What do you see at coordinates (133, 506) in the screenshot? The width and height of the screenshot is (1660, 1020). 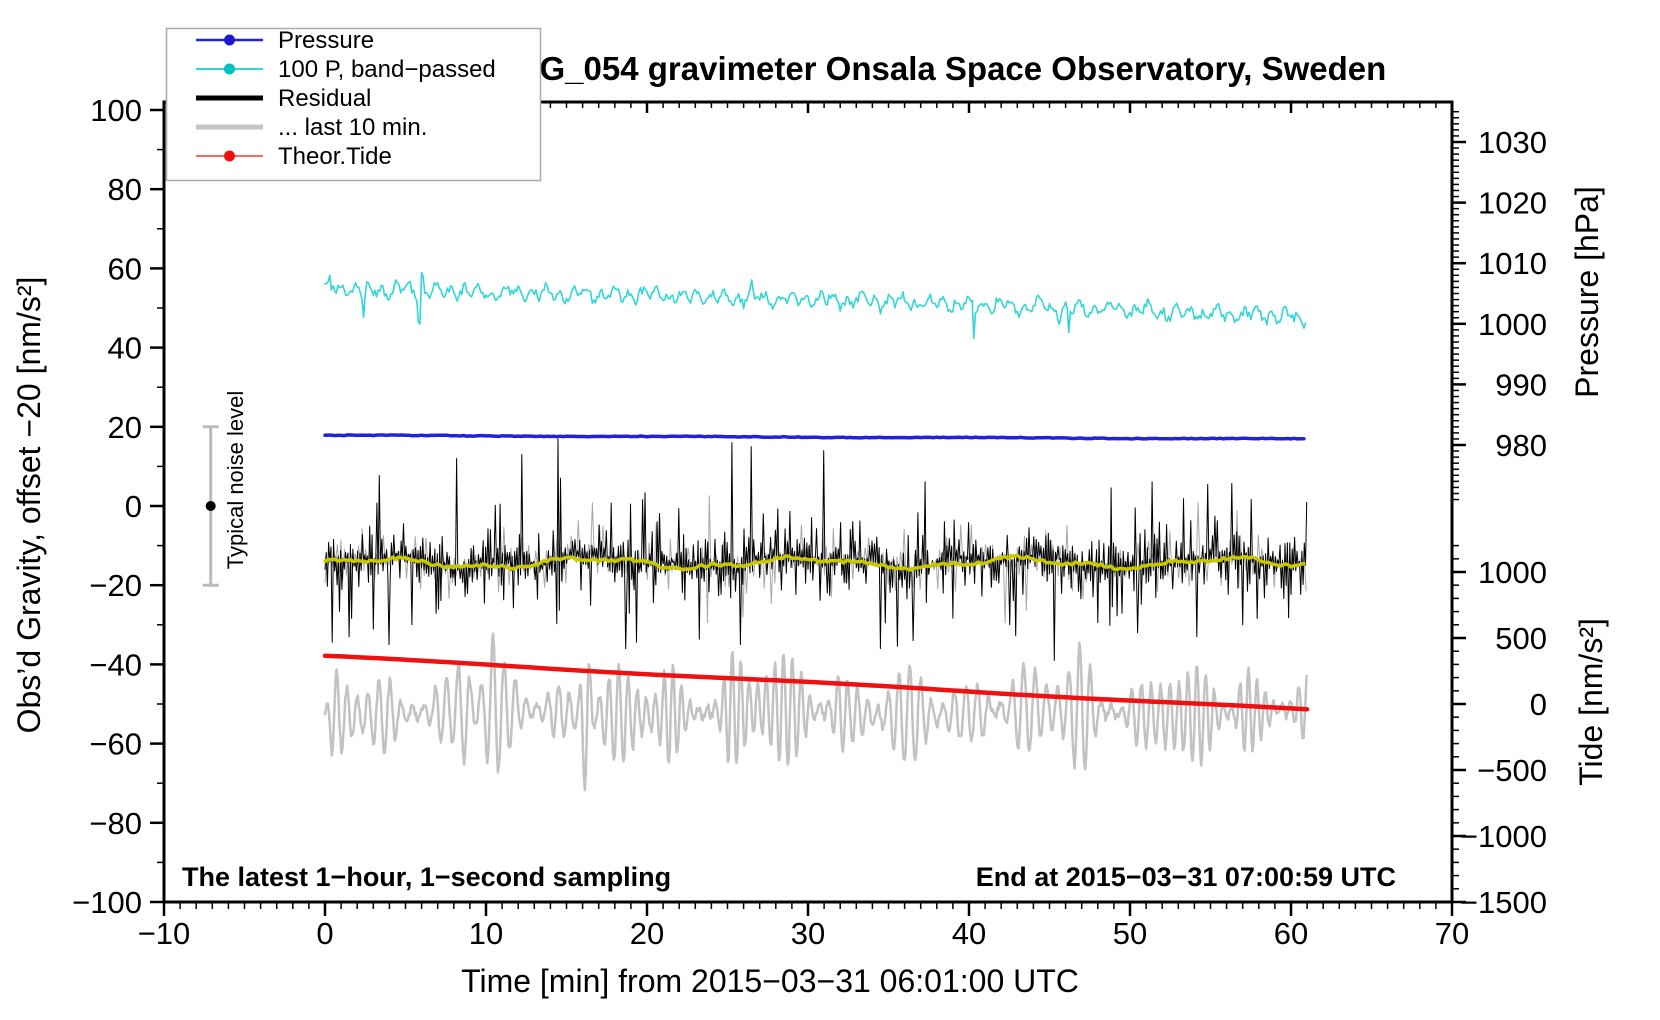 I see `gravity-tick-label: 0` at bounding box center [133, 506].